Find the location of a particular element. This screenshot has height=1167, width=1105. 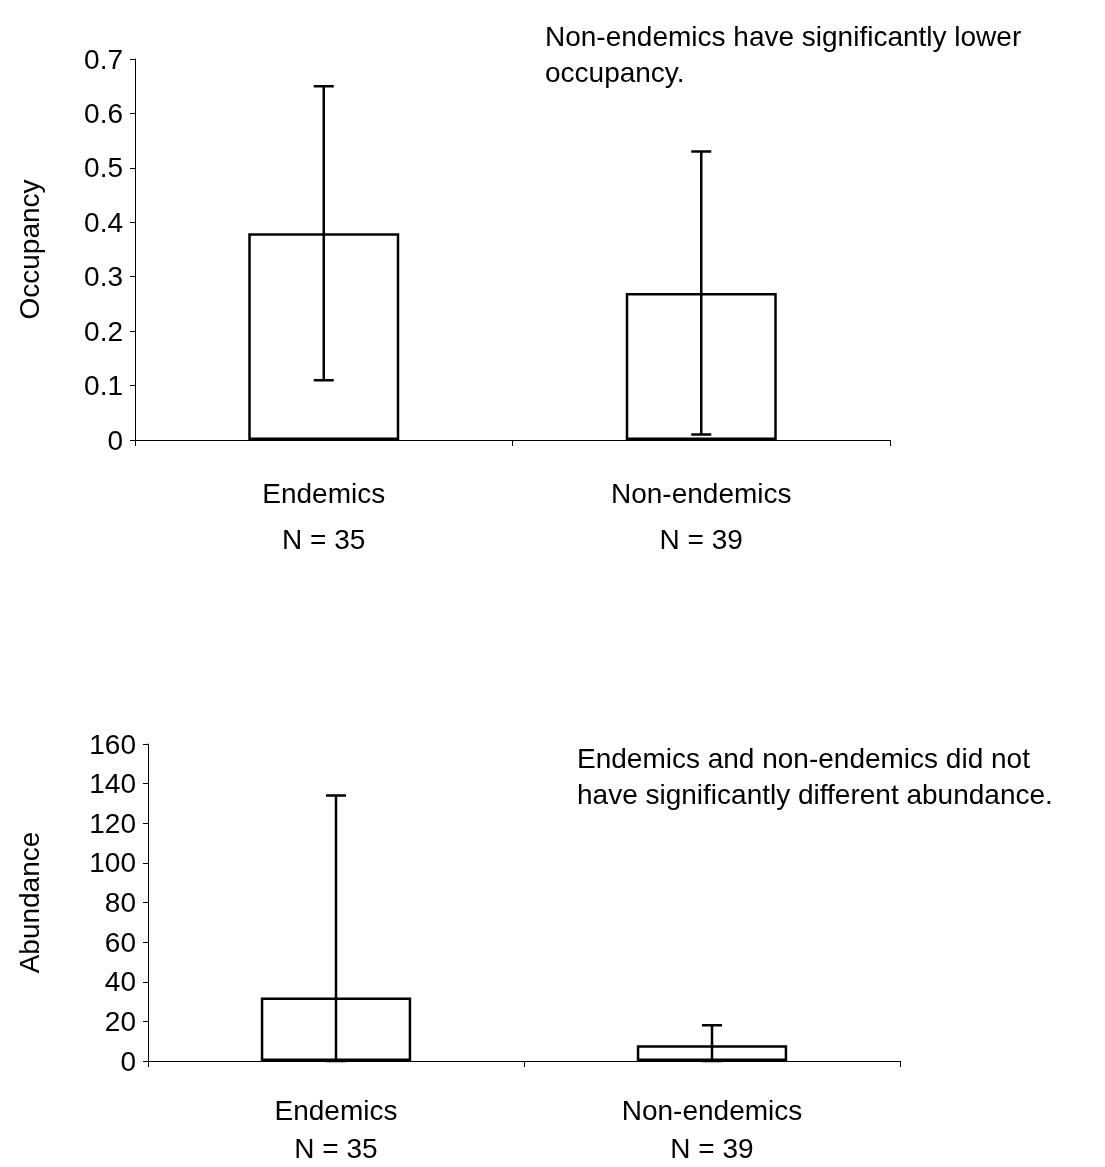

y-tick-label: 40 is located at coordinates (120, 982).